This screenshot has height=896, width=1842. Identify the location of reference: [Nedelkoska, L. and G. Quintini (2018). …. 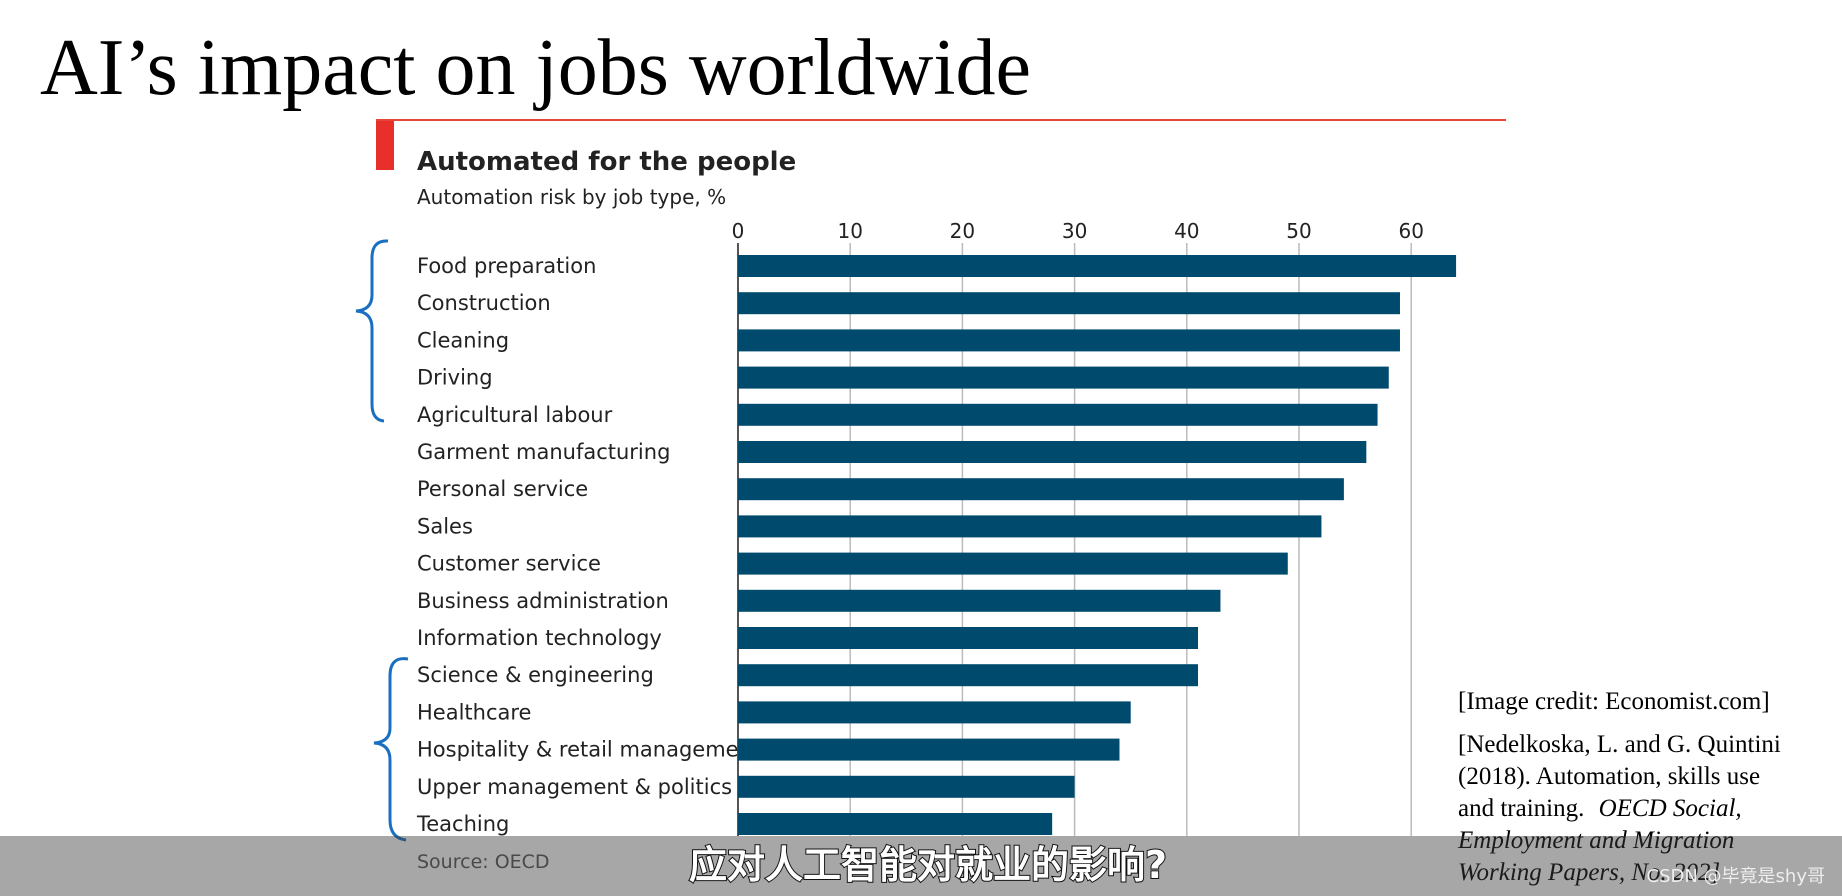
(1622, 808).